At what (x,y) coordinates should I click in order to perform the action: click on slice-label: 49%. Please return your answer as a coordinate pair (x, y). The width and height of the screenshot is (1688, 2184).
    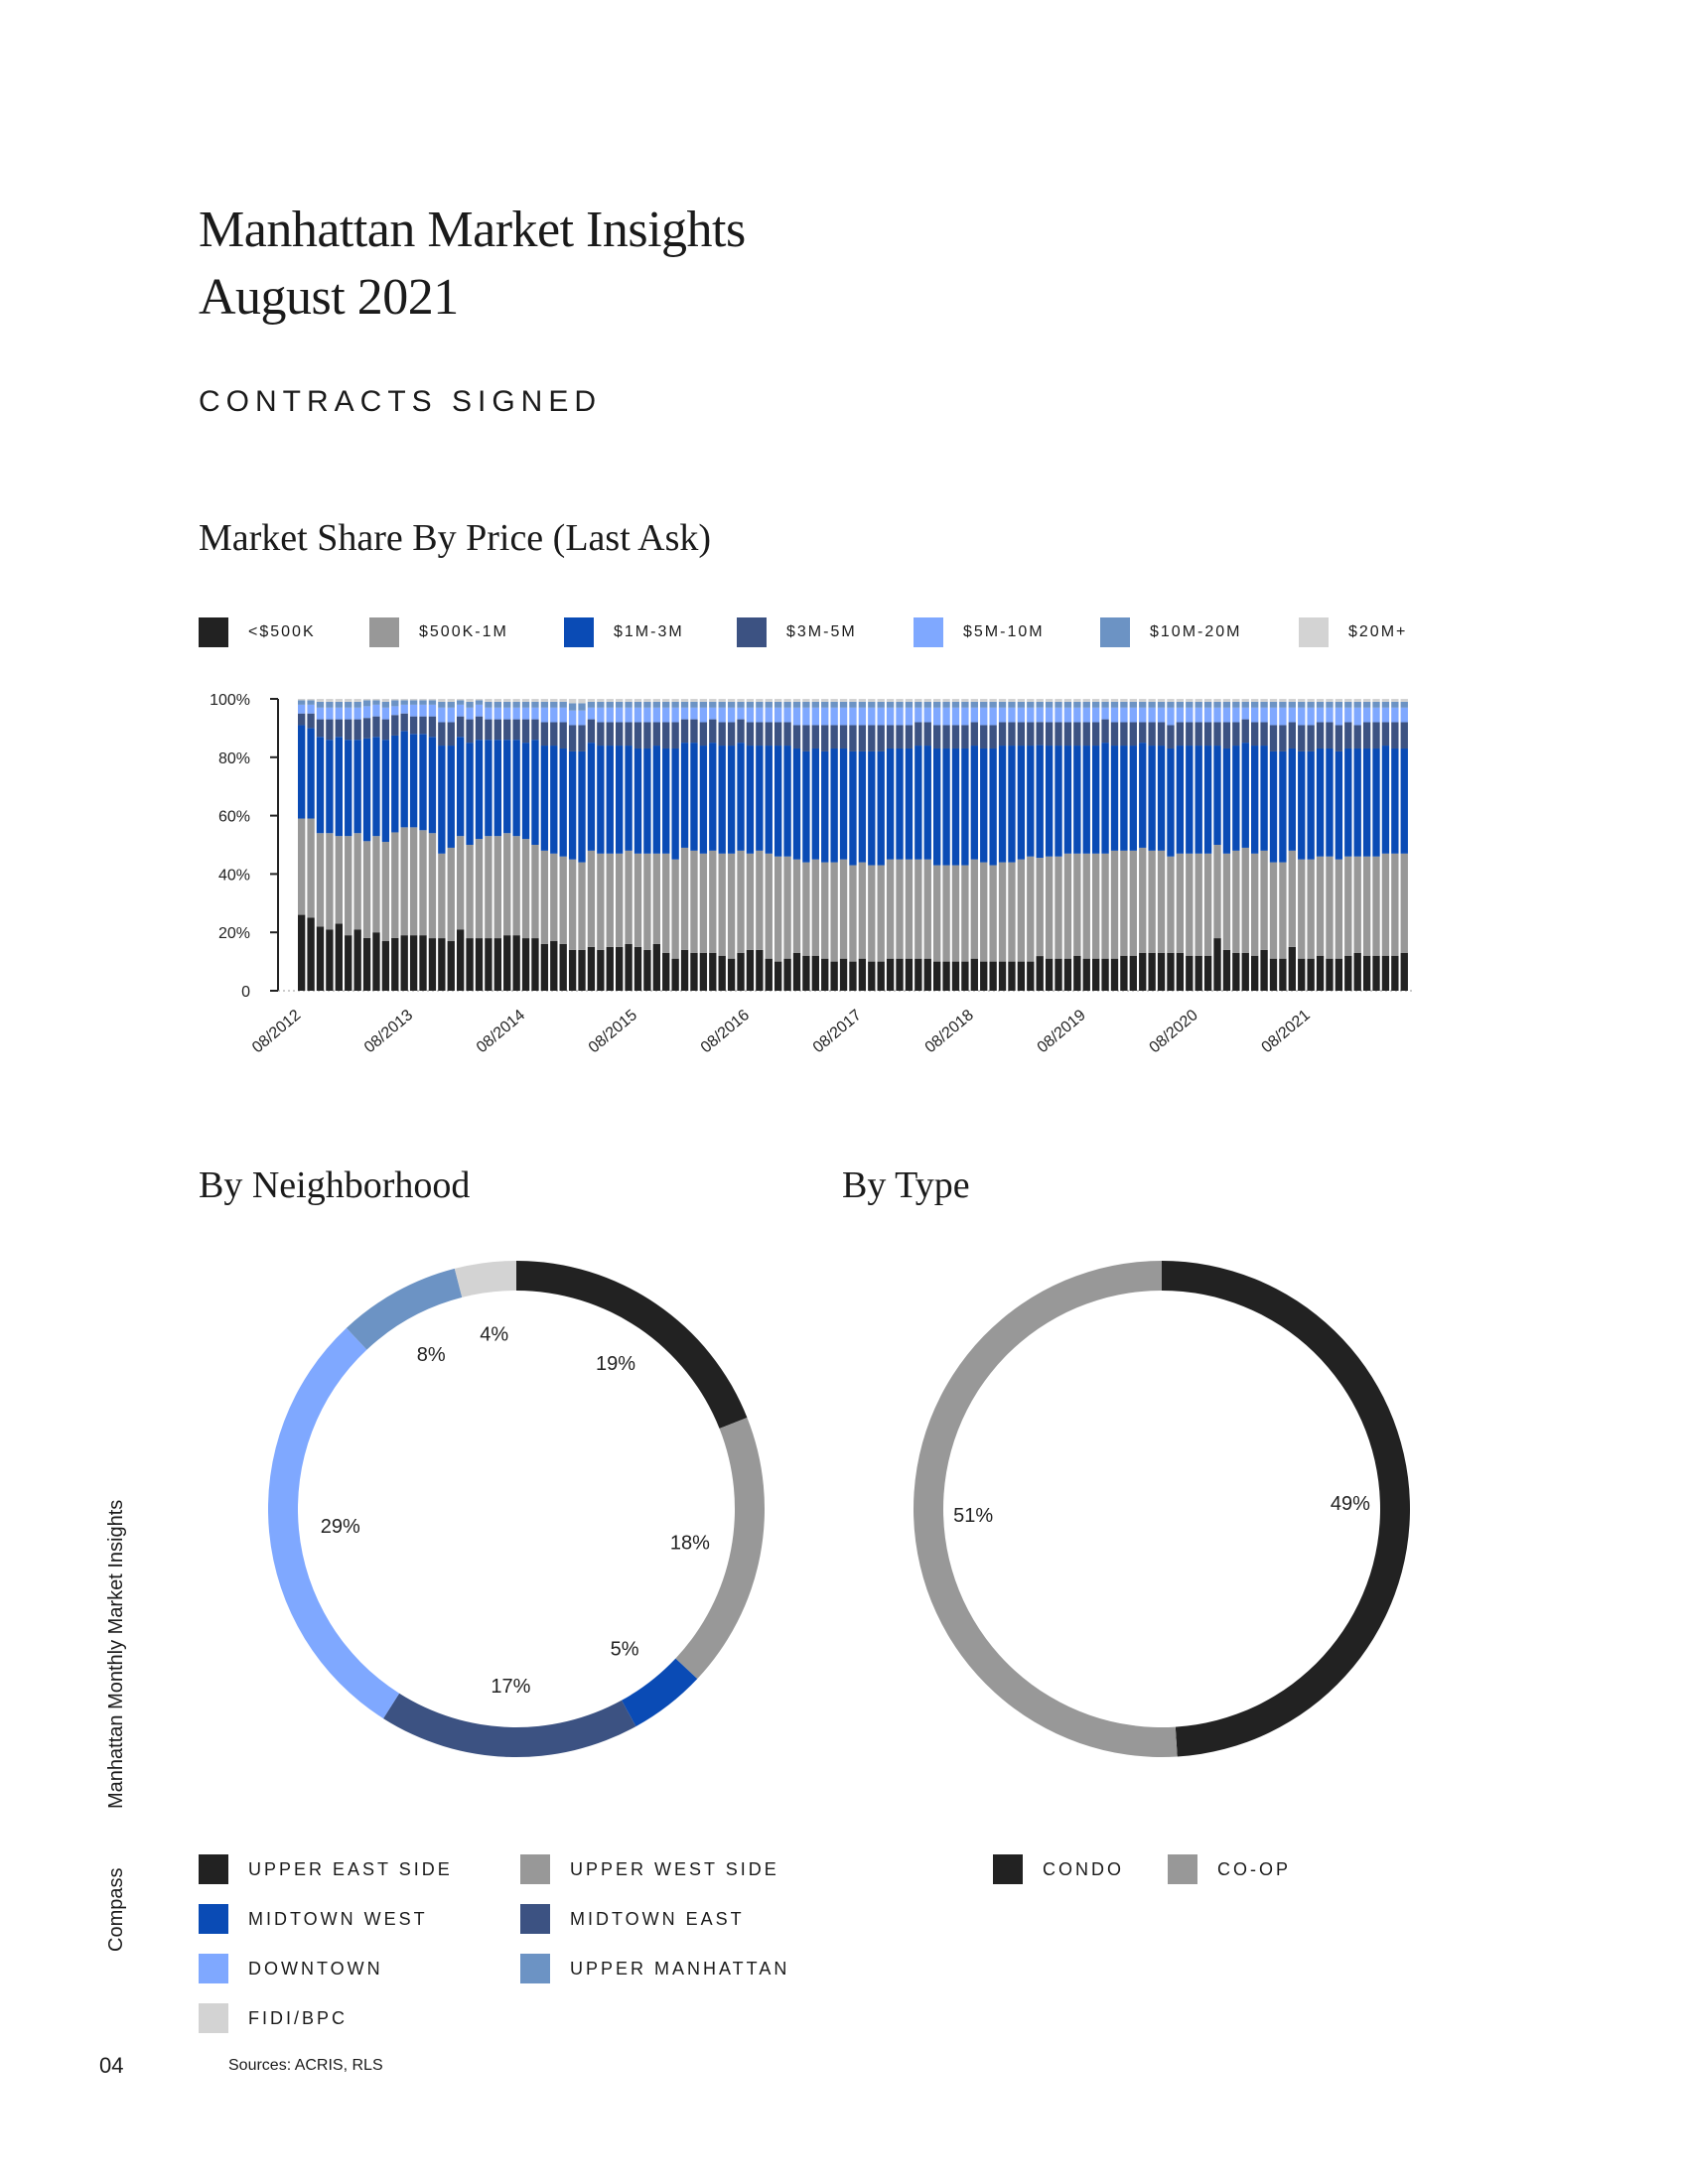
    Looking at the image, I should click on (1350, 1504).